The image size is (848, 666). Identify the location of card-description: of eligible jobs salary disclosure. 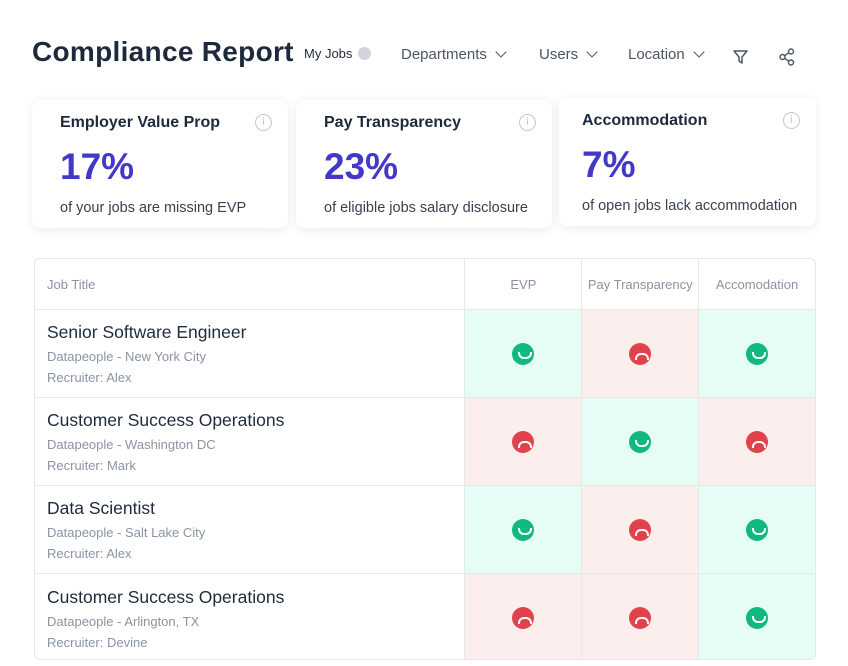
(426, 208).